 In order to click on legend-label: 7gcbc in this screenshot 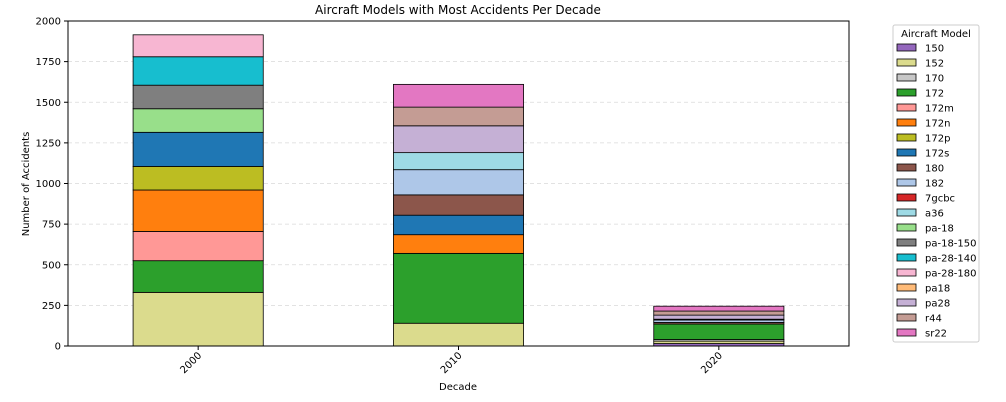, I will do `click(940, 199)`.